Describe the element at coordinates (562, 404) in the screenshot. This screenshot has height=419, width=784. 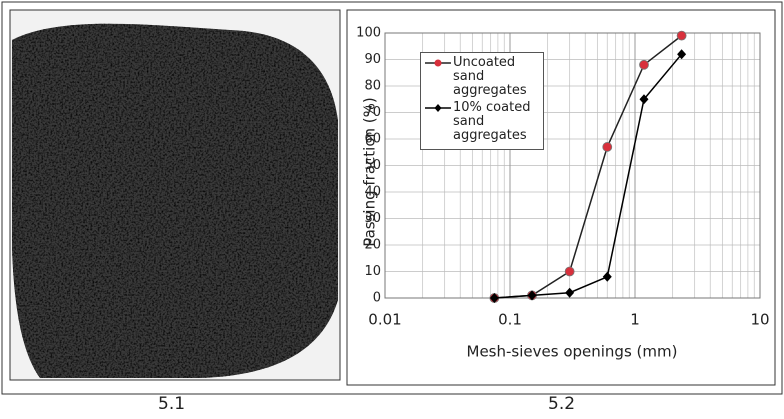
I see `caption-right: 5.2` at that location.